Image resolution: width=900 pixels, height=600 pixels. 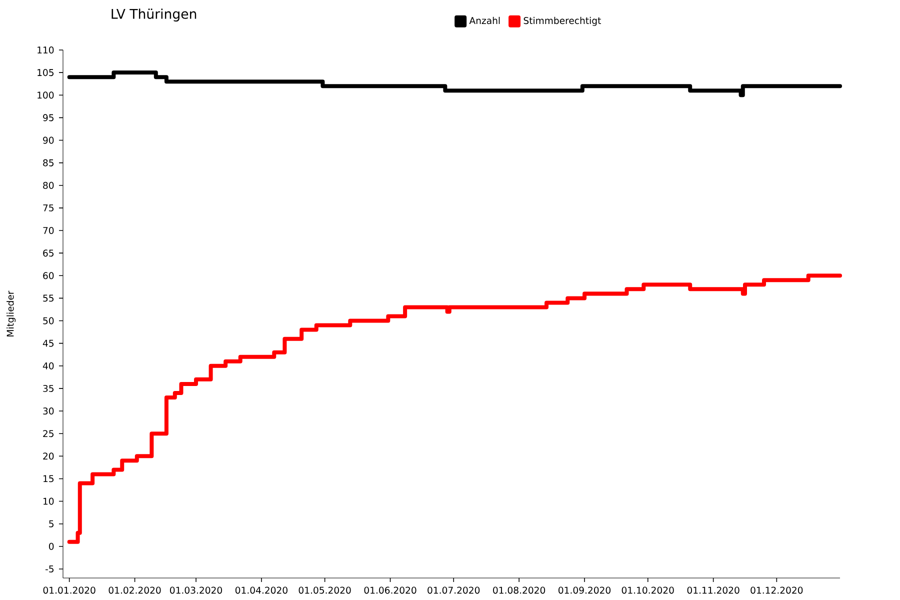 What do you see at coordinates (648, 590) in the screenshot?
I see `x-tick-label: 01.10.2020` at bounding box center [648, 590].